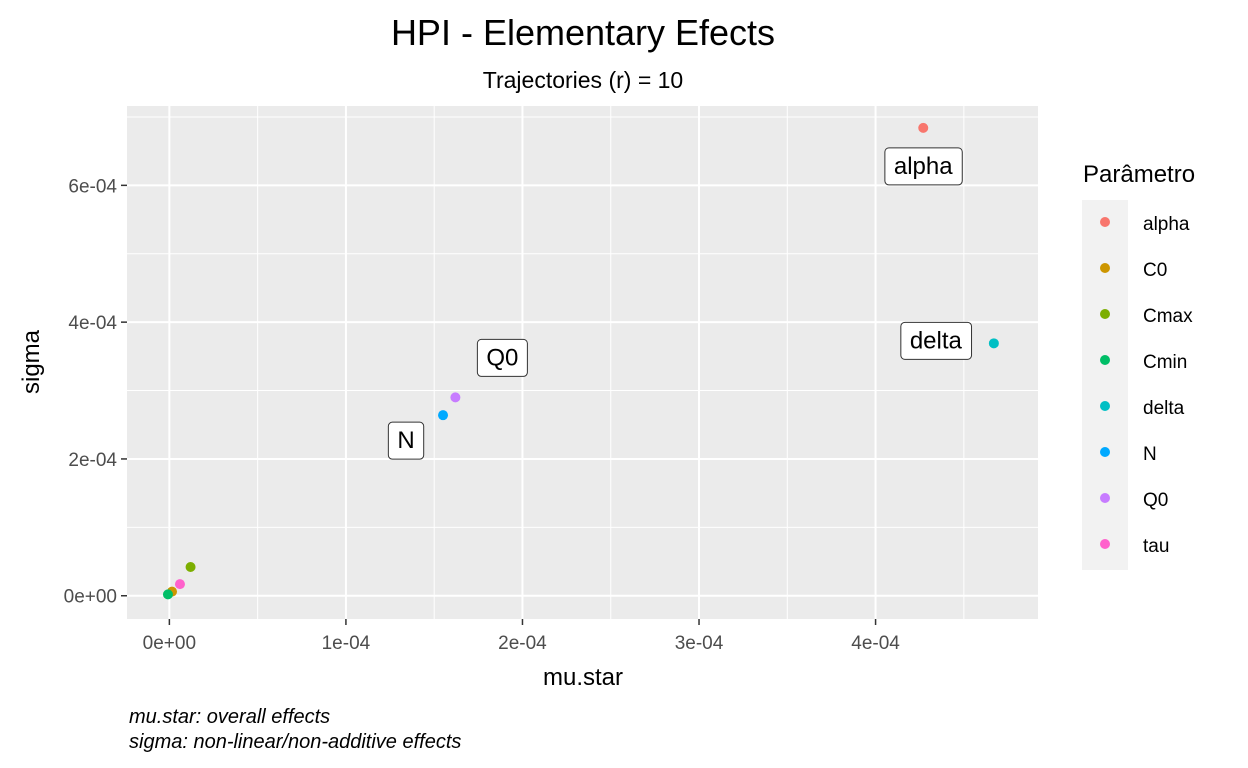 The height and width of the screenshot is (768, 1248). What do you see at coordinates (31, 361) in the screenshot?
I see `y-axis-title: sigma` at bounding box center [31, 361].